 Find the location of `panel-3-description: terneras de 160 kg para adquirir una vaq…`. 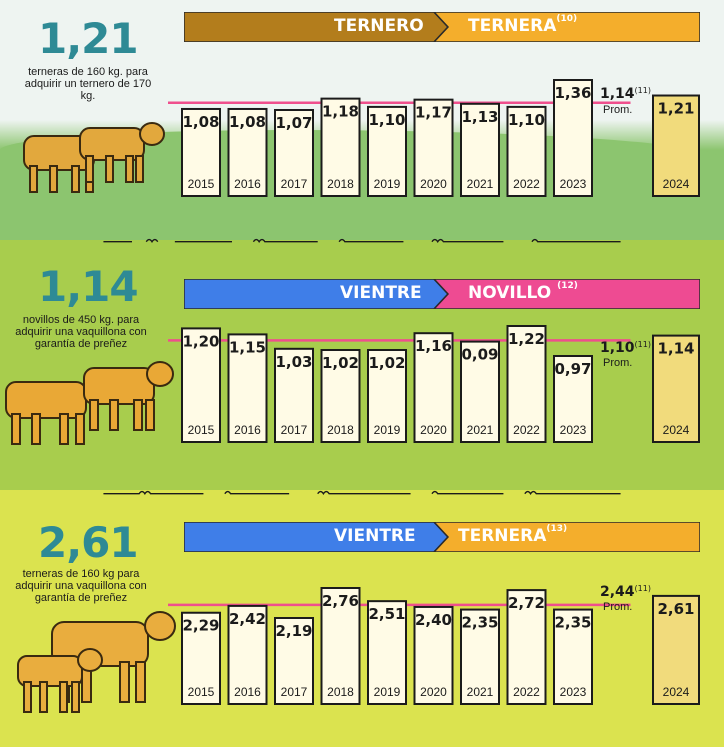

panel-3-description: terneras de 160 kg para adquirir una vaq… is located at coordinates (81, 586).